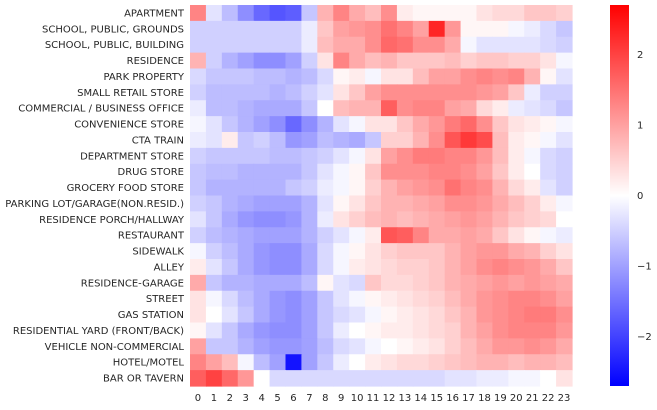 Image resolution: width=657 pixels, height=410 pixels. I want to click on y-tick-label: RESTAURANT, so click(151, 236).